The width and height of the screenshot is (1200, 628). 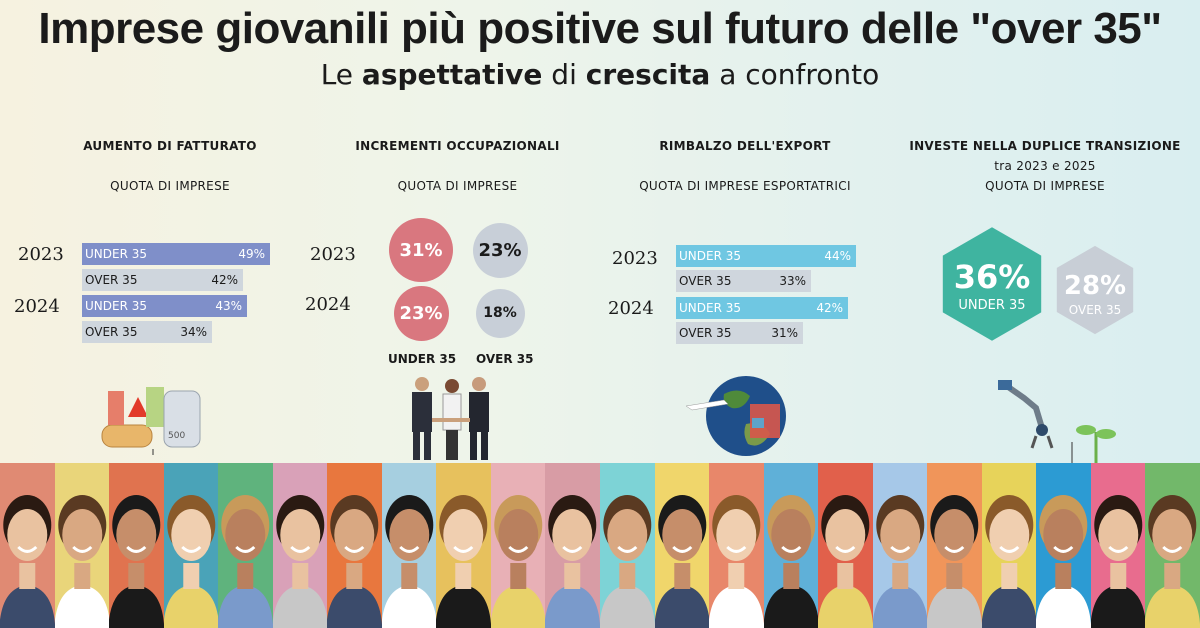 I want to click on bar-value-label: 33%, so click(x=792, y=281).